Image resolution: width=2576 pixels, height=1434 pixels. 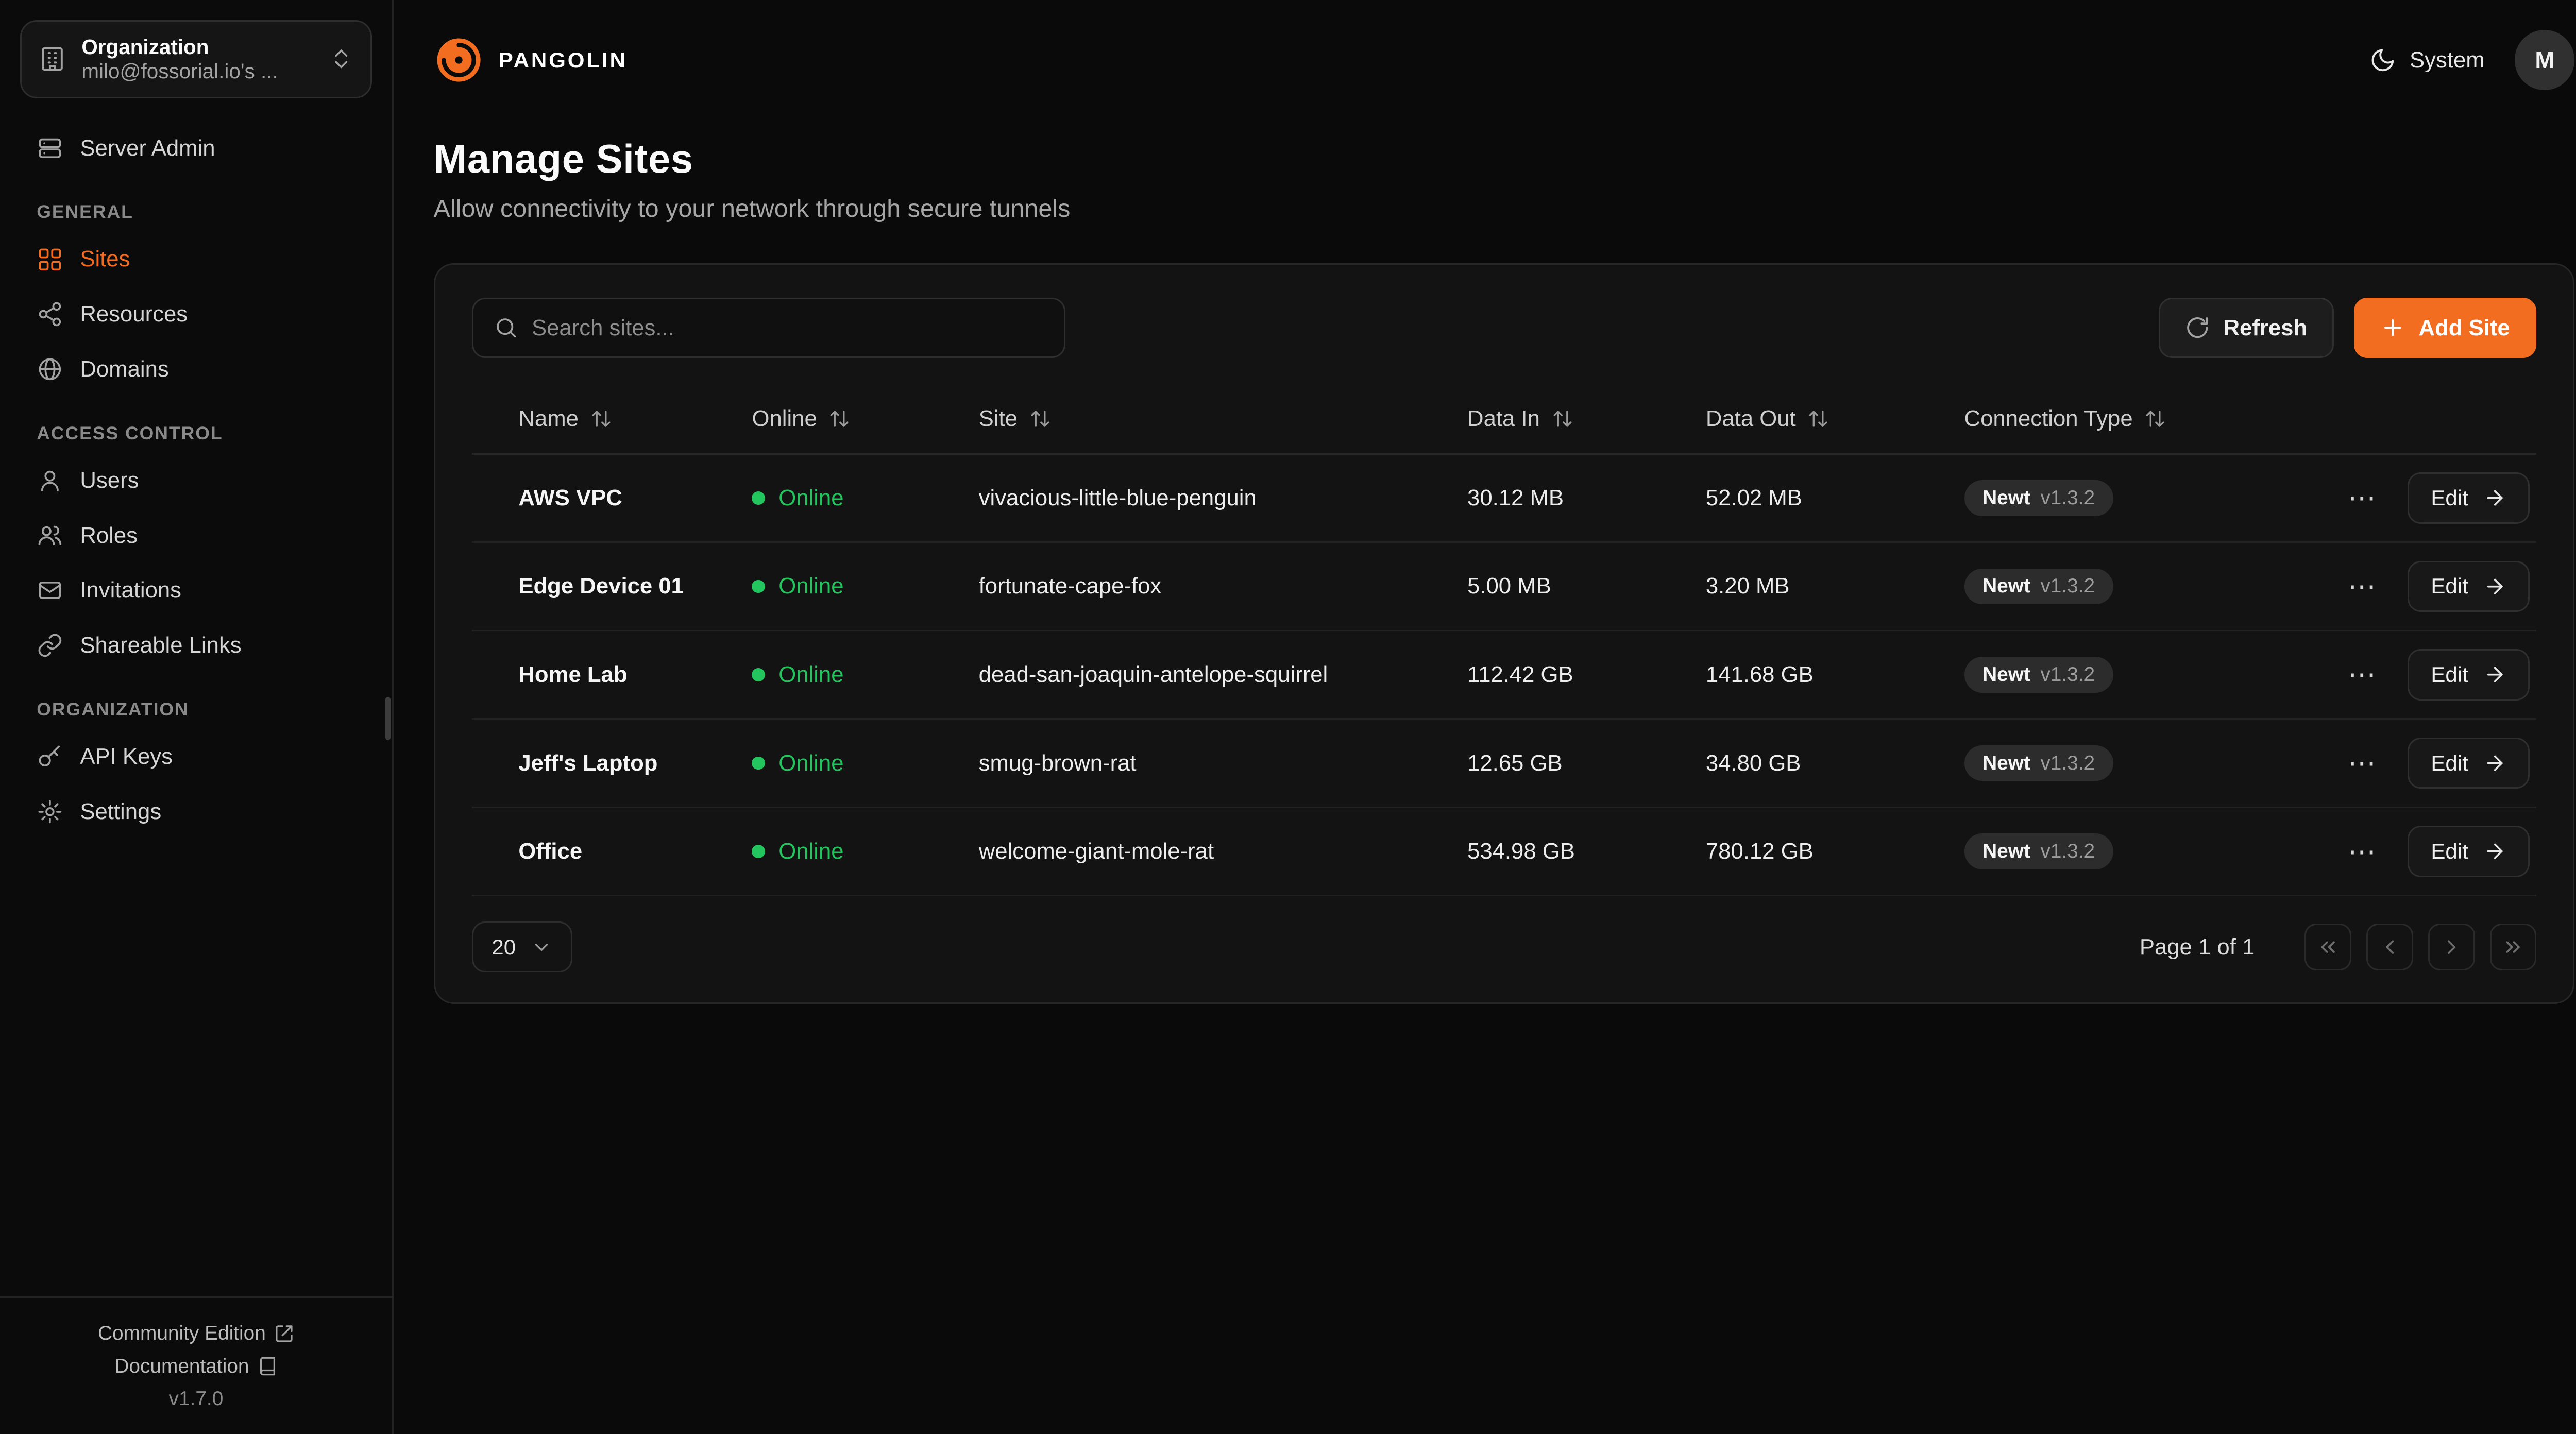 What do you see at coordinates (1070, 586) in the screenshot?
I see `cell-site: fortunate-cape-fox` at bounding box center [1070, 586].